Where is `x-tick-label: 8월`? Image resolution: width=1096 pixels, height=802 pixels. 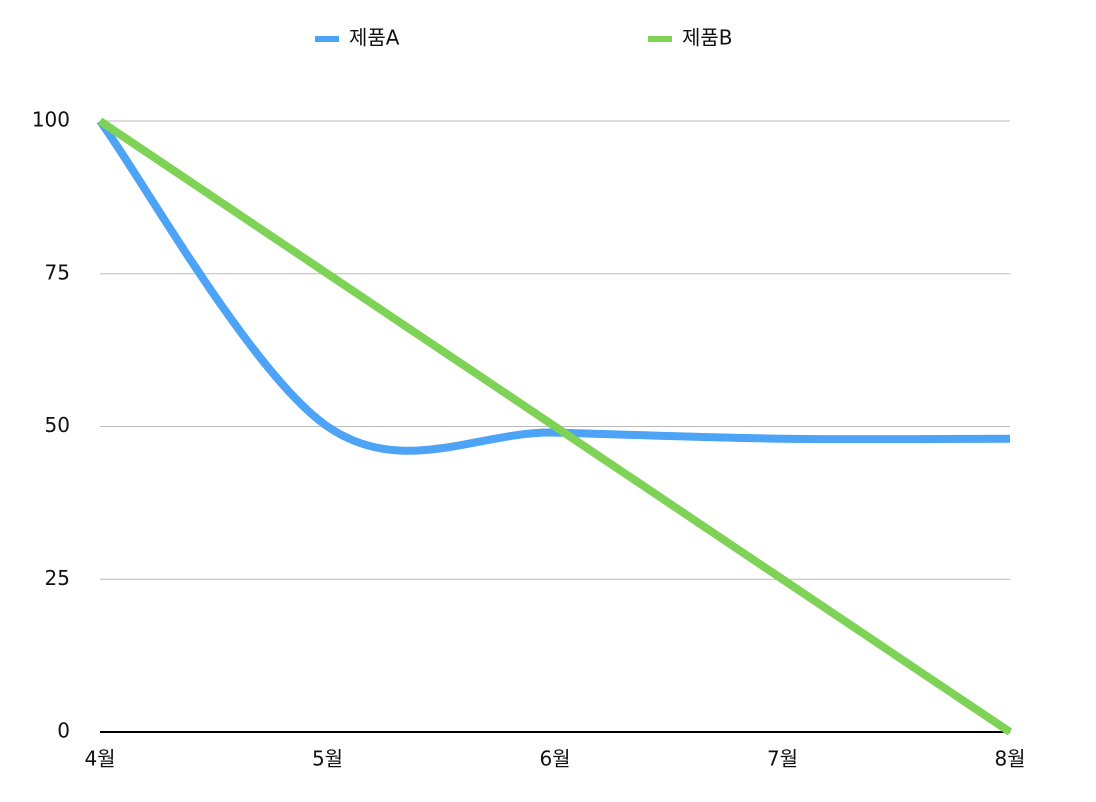
x-tick-label: 8월 is located at coordinates (1009, 759).